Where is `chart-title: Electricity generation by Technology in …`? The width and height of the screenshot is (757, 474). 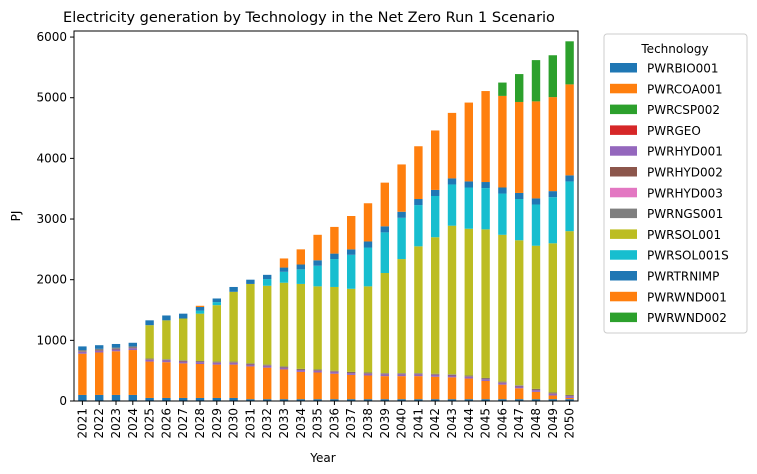
chart-title: Electricity generation by Technology in … is located at coordinates (309, 18).